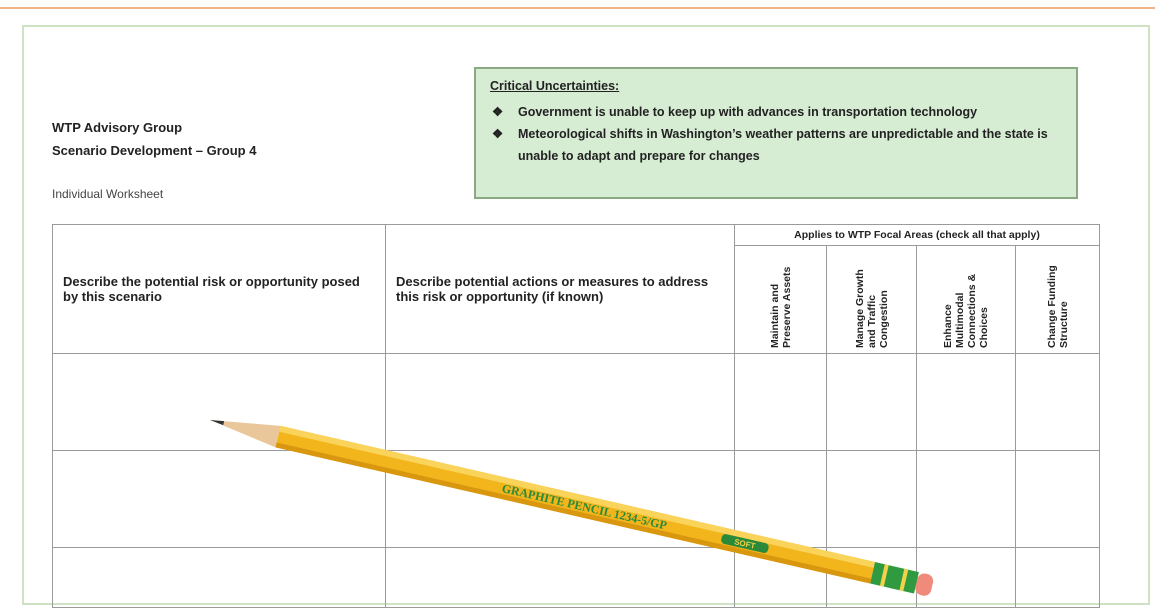 The height and width of the screenshot is (608, 1155). I want to click on pencil-eraser, so click(924, 584).